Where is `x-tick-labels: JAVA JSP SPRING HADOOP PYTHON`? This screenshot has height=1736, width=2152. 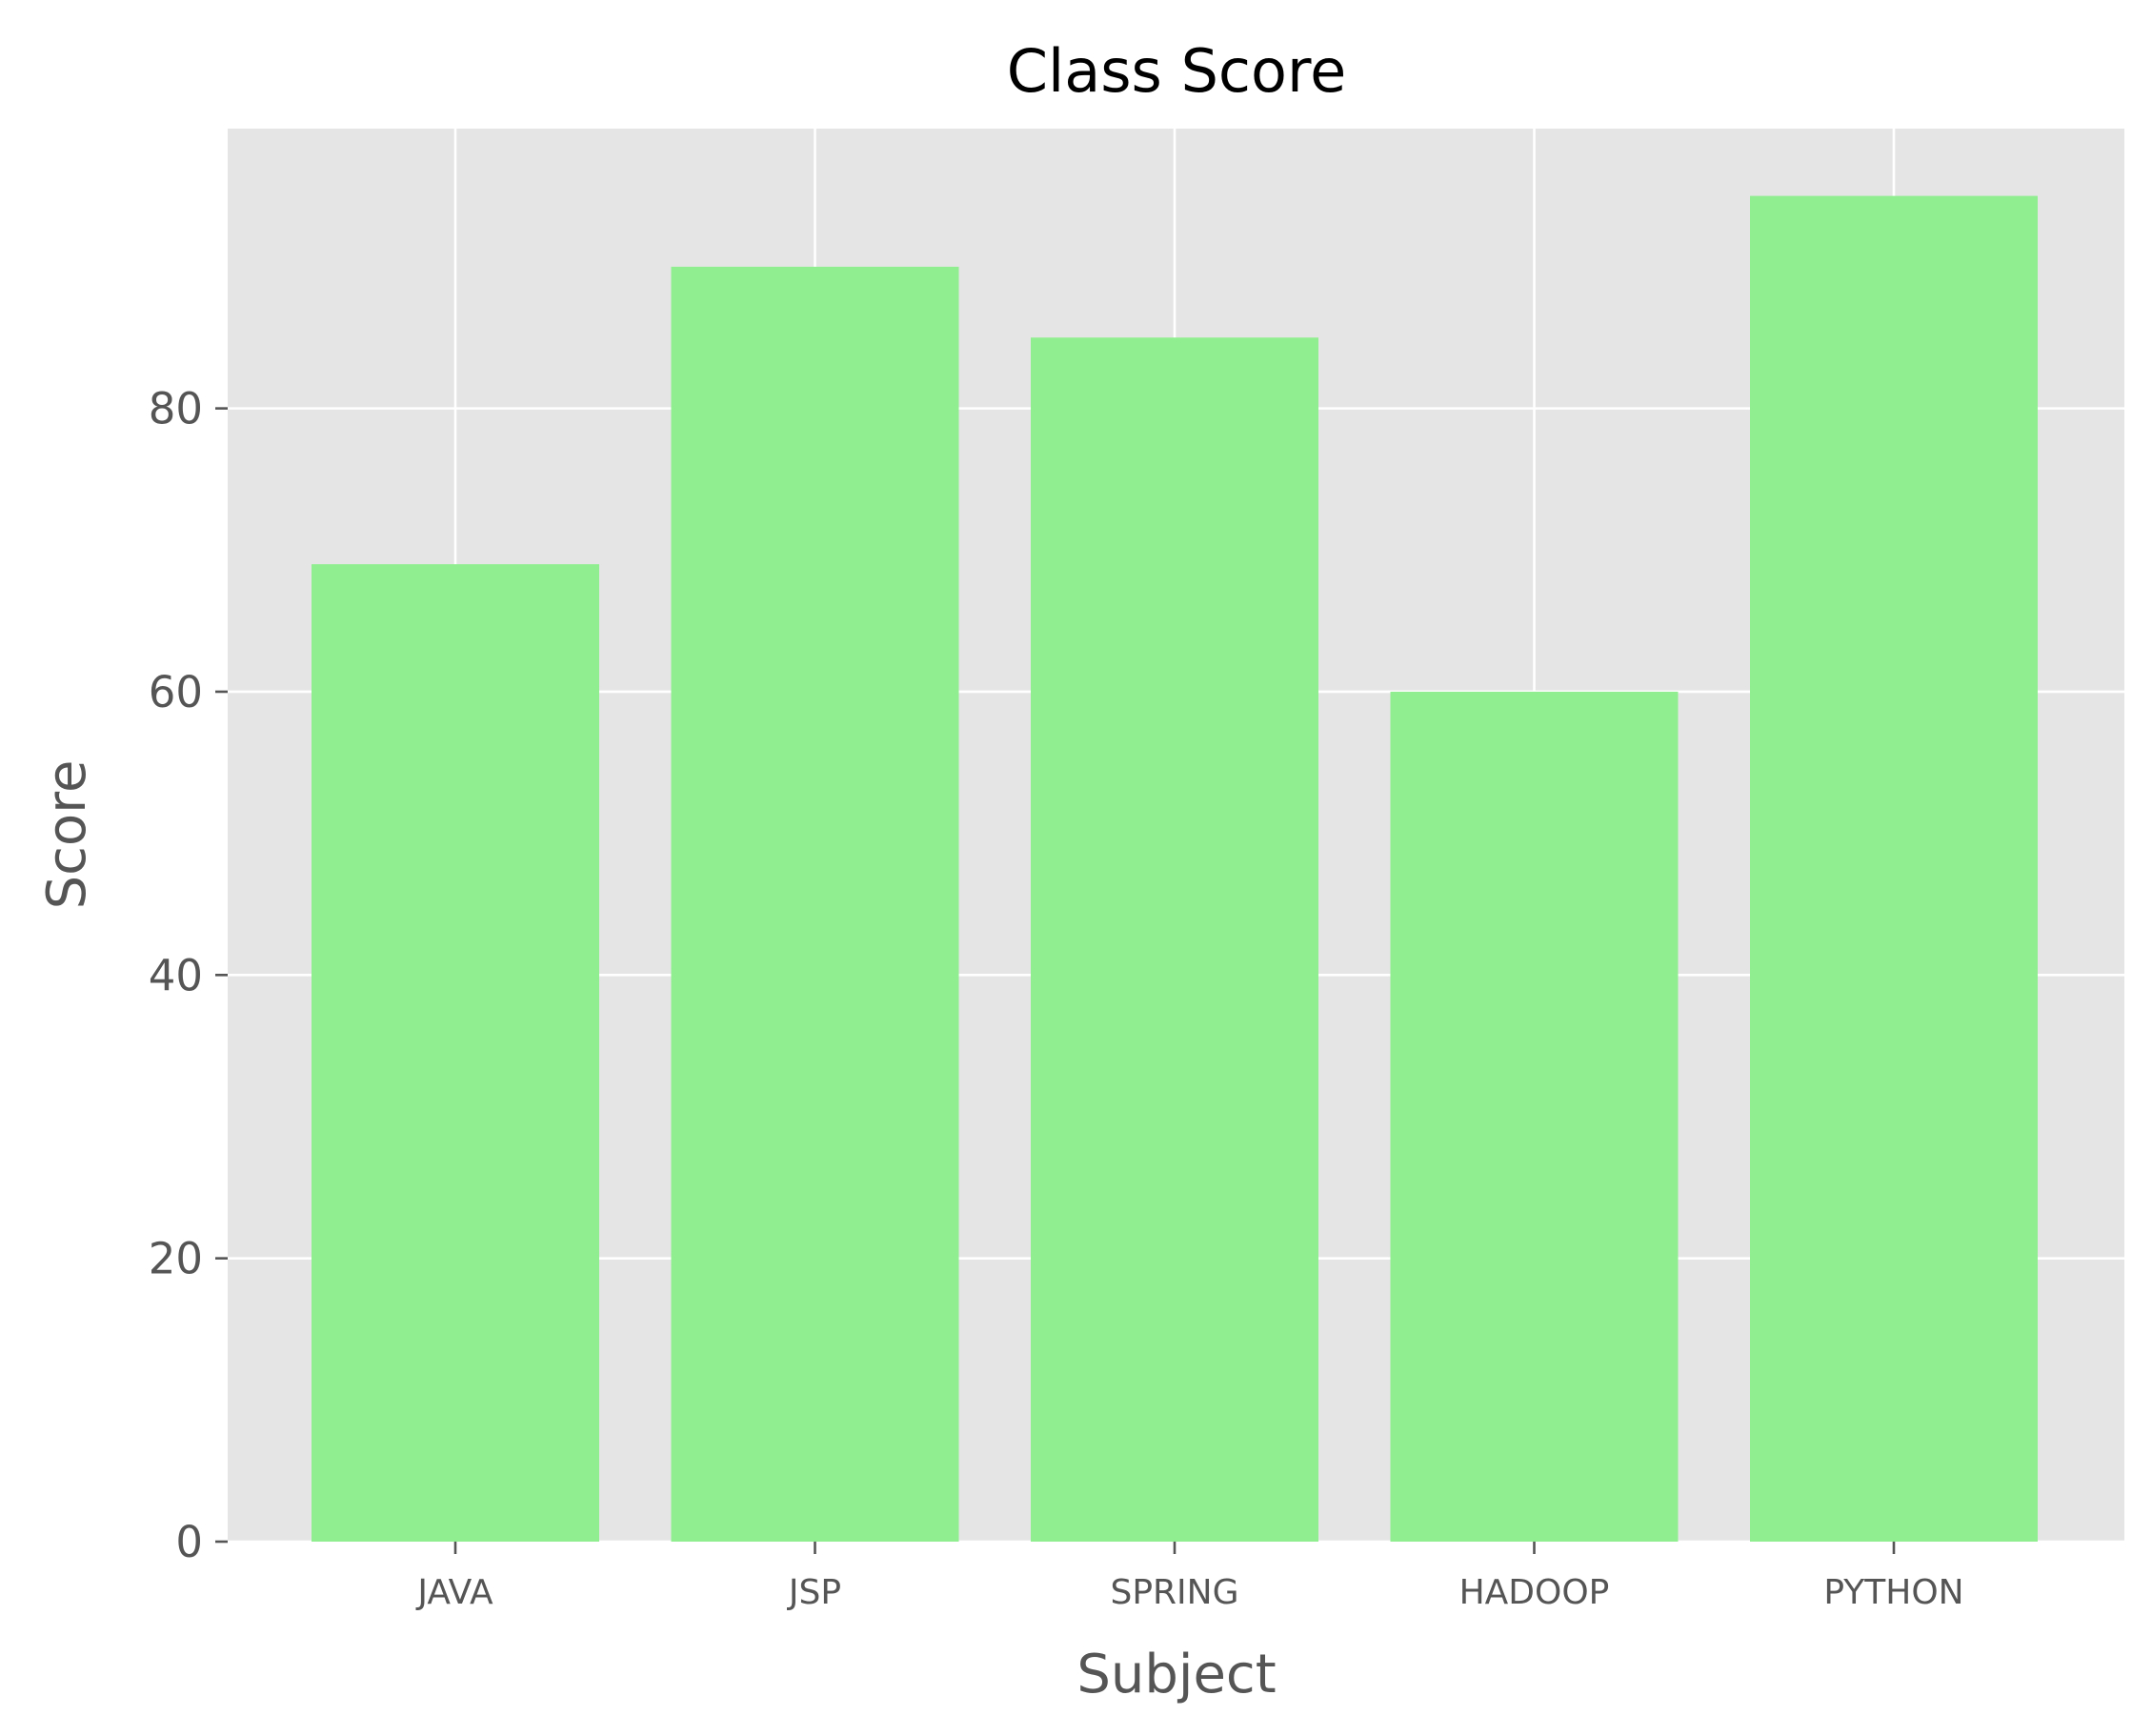
x-tick-labels: JAVA JSP SPRING HADOOP PYTHON is located at coordinates (1189, 1592).